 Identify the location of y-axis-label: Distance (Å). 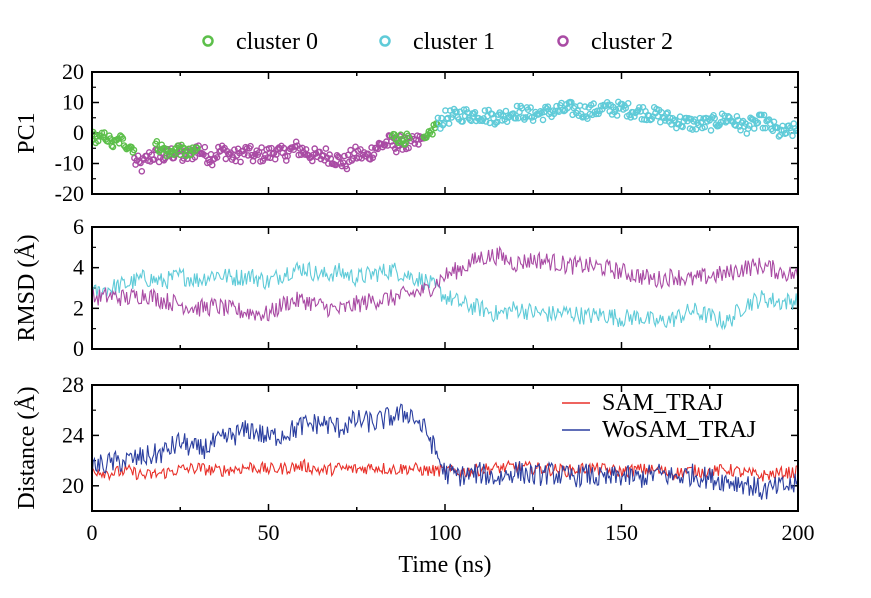
(27, 447).